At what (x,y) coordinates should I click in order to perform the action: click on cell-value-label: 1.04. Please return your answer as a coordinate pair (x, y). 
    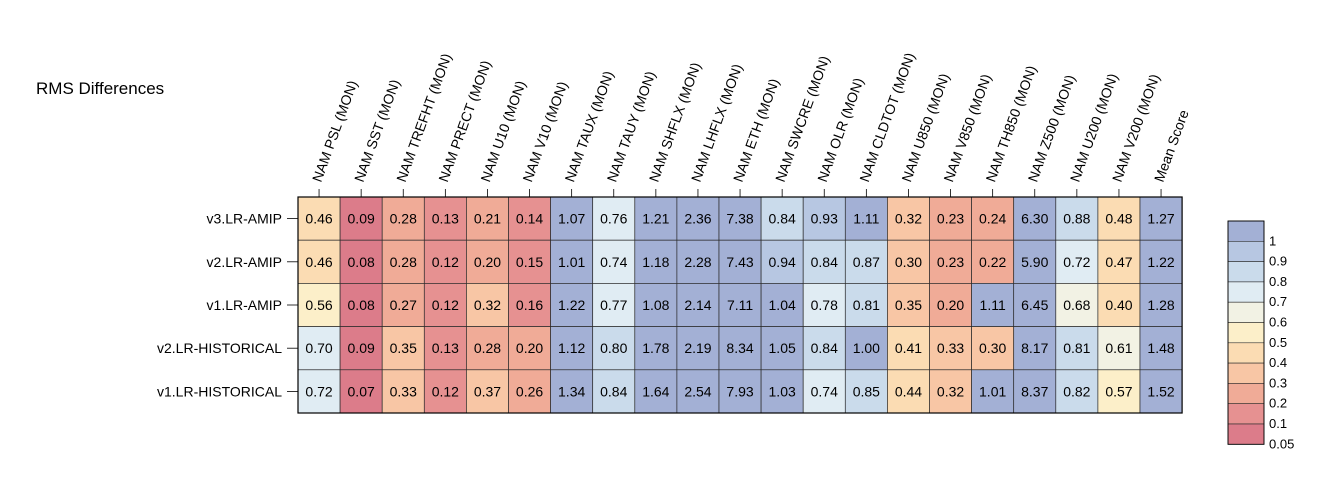
    Looking at the image, I should click on (782, 305).